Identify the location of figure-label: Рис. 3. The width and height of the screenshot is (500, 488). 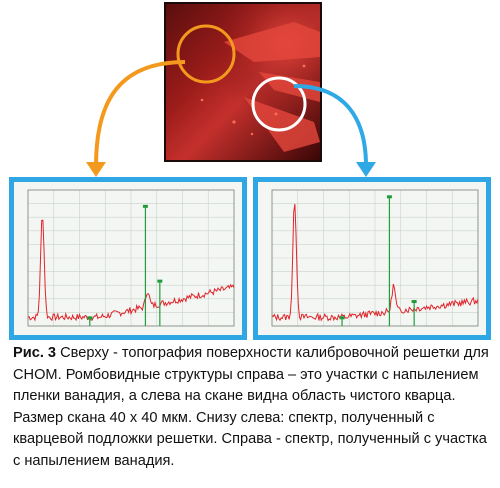
(35, 353).